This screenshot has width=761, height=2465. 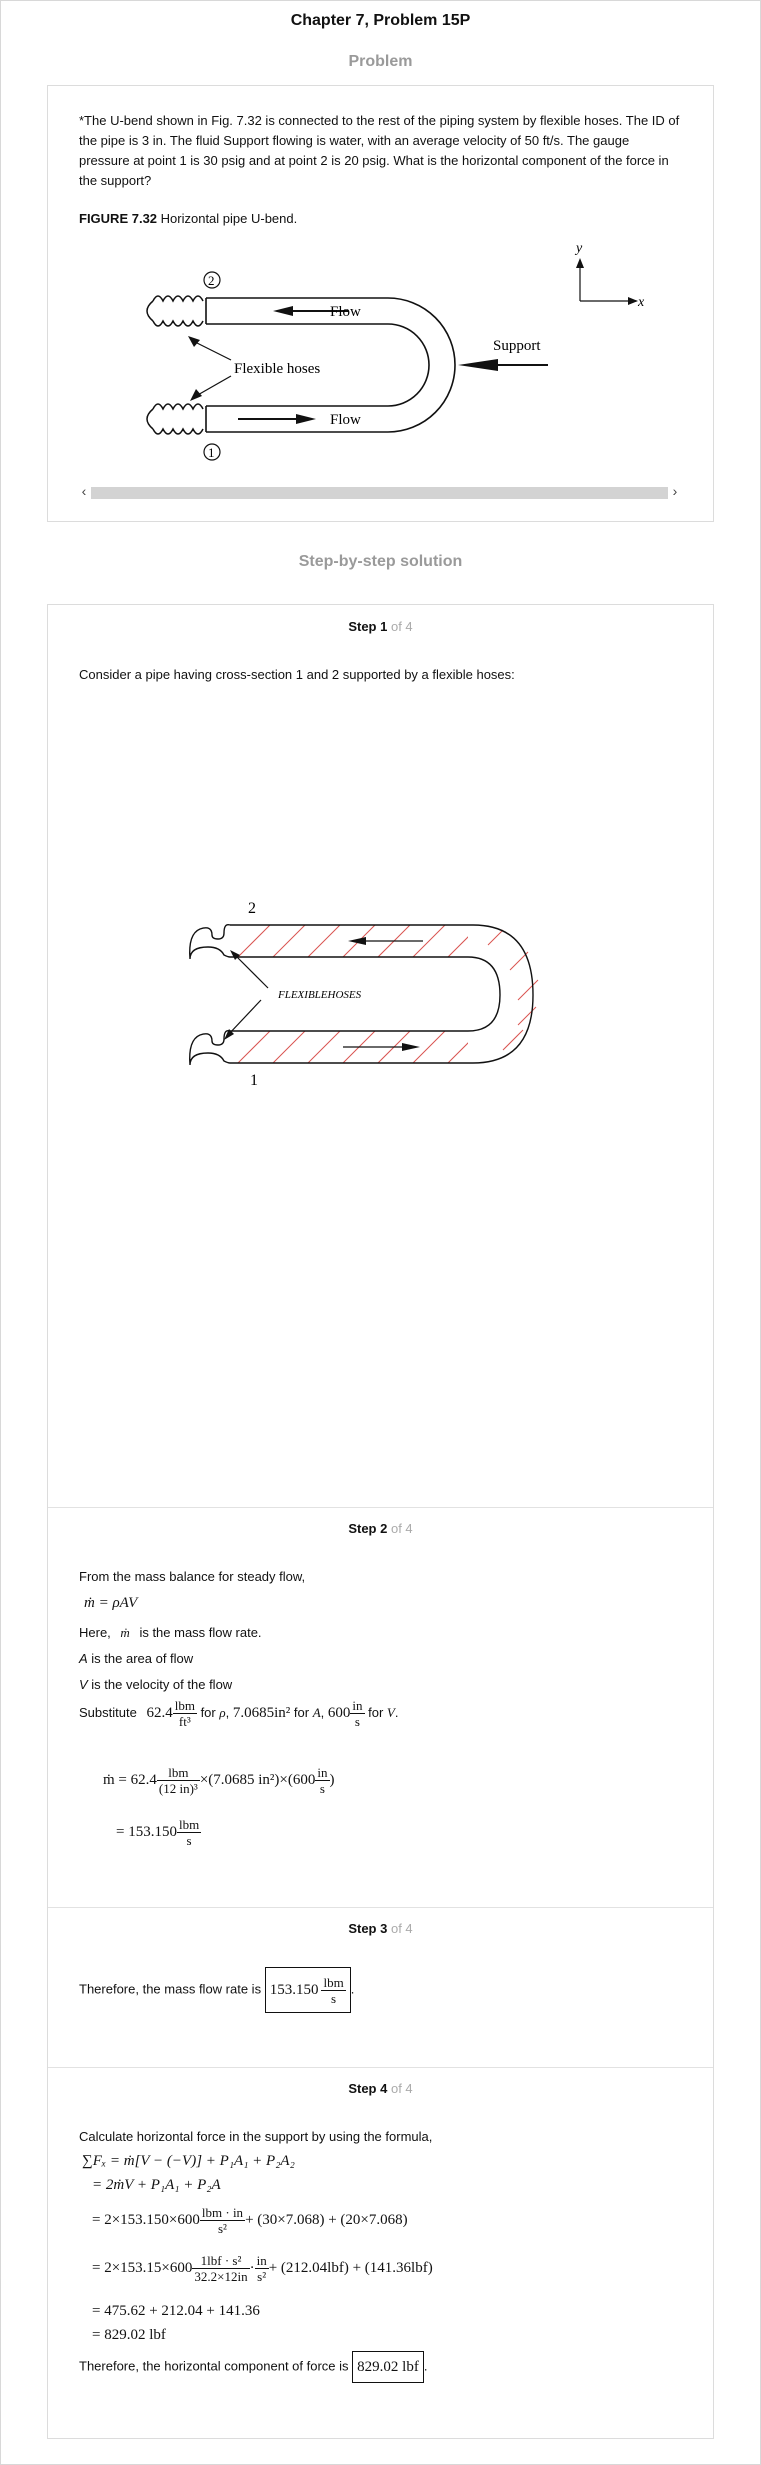 I want to click on step4-line6: = 829.02 lbf, so click(x=129, y=2335).